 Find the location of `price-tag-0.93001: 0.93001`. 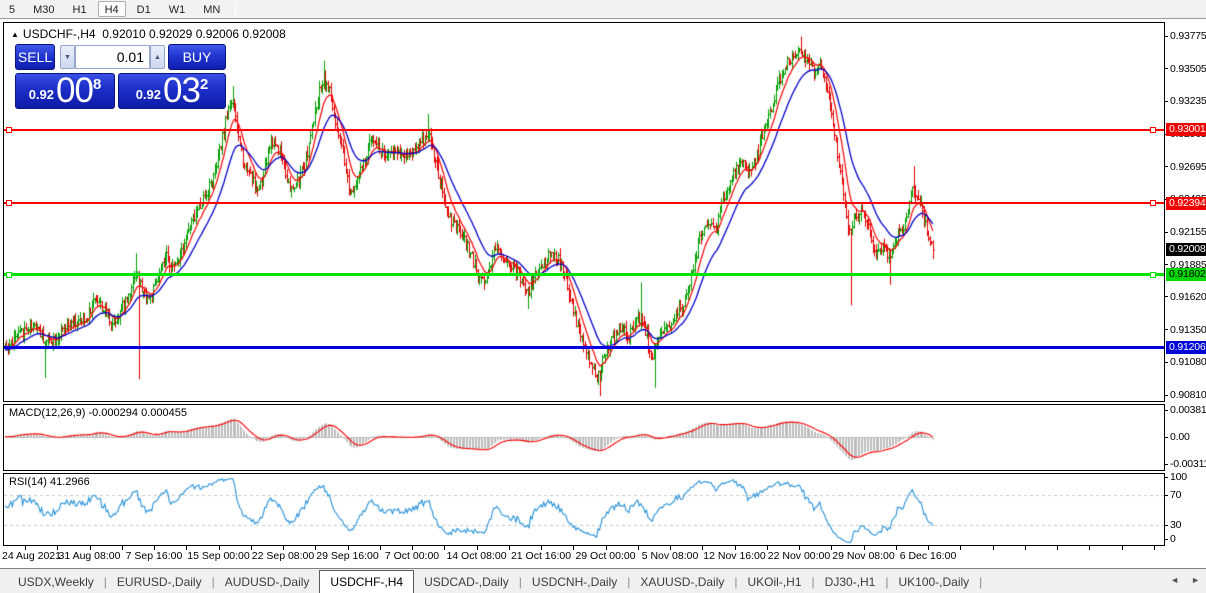

price-tag-0.93001: 0.93001 is located at coordinates (1186, 130).